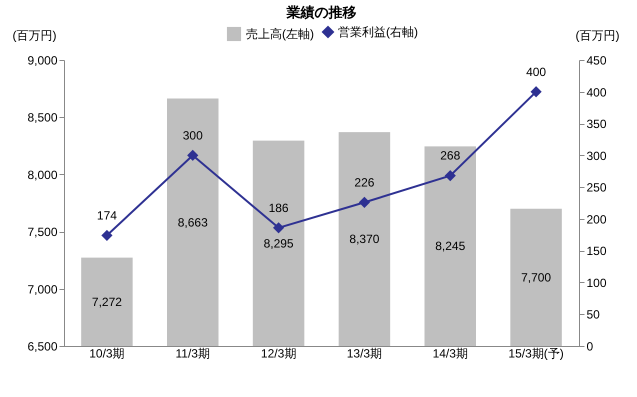 The width and height of the screenshot is (637, 397). What do you see at coordinates (278, 207) in the screenshot?
I see `data-label: 186` at bounding box center [278, 207].